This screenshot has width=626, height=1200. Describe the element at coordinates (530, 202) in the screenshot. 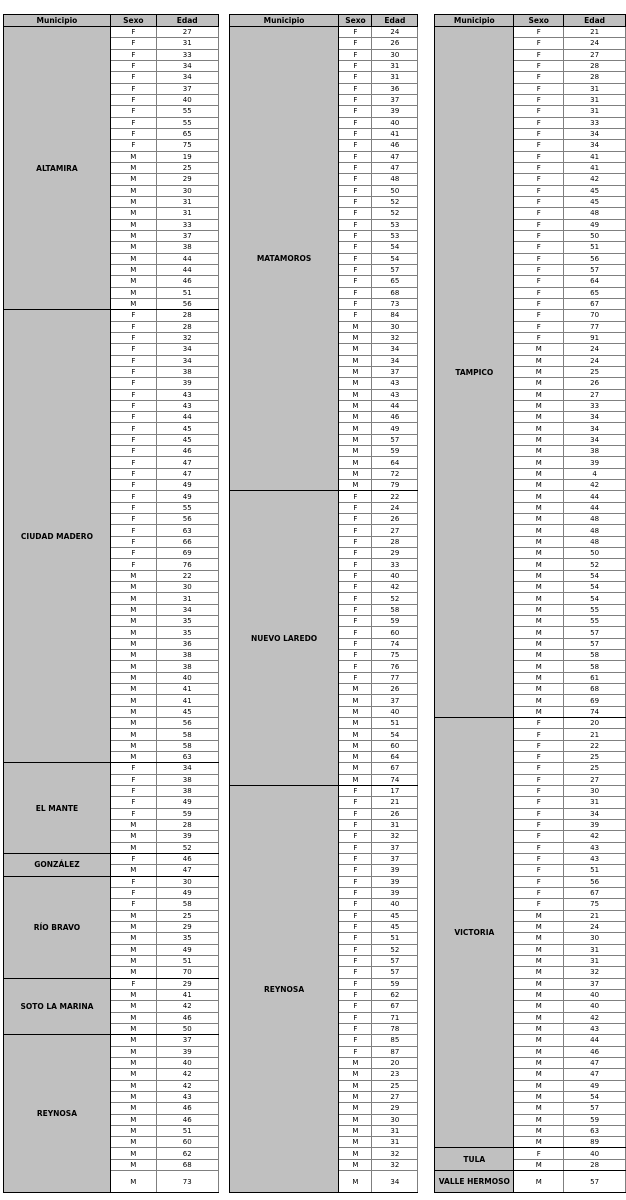

I see `table-row: F 45` at that location.